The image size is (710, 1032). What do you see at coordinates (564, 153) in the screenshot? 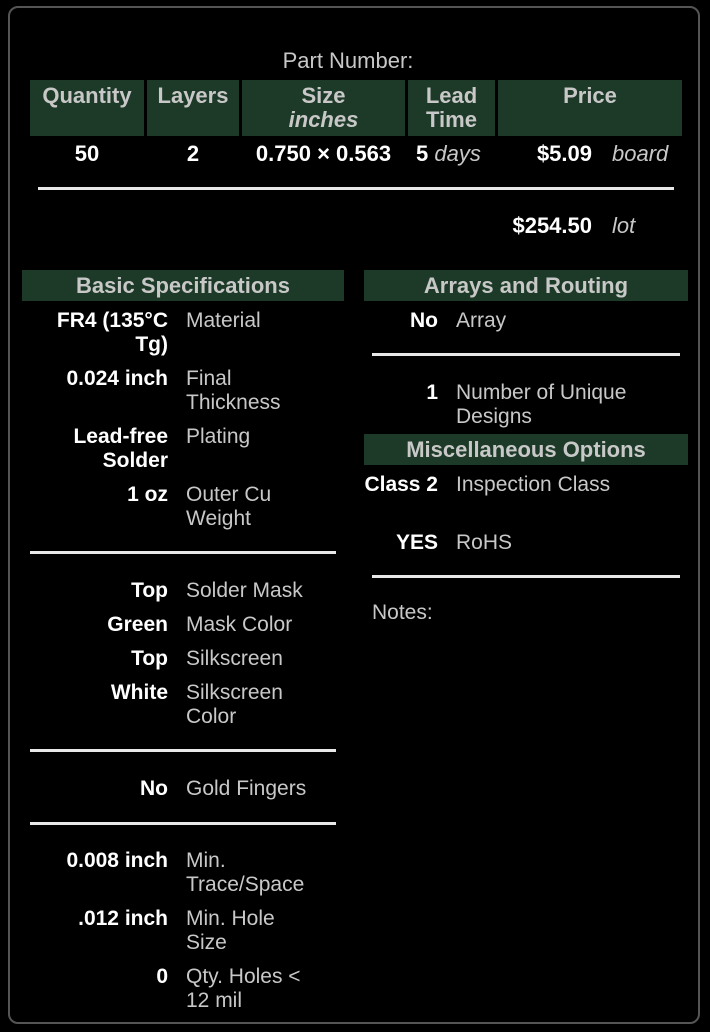
I see `price-board-value: $5.09` at bounding box center [564, 153].